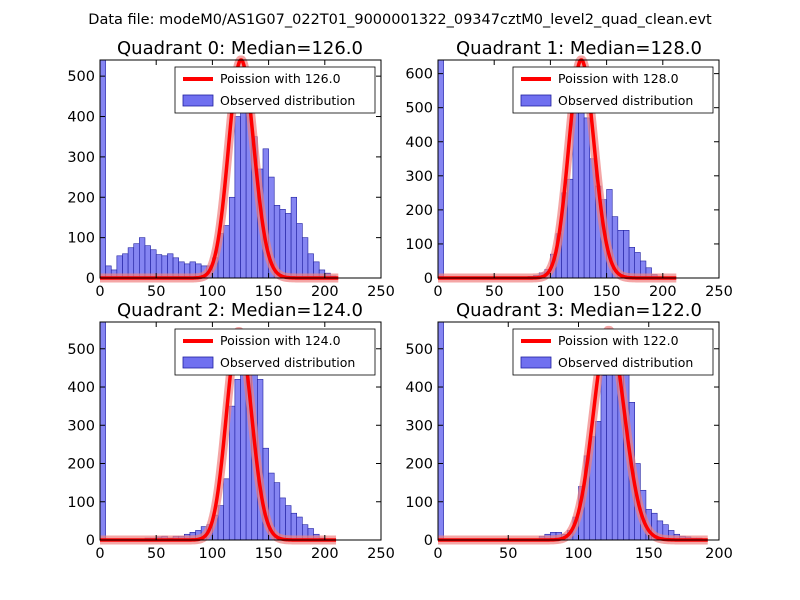  Describe the element at coordinates (280, 340) in the screenshot. I see `legend-label-poisson: Poission with 124.0` at that location.